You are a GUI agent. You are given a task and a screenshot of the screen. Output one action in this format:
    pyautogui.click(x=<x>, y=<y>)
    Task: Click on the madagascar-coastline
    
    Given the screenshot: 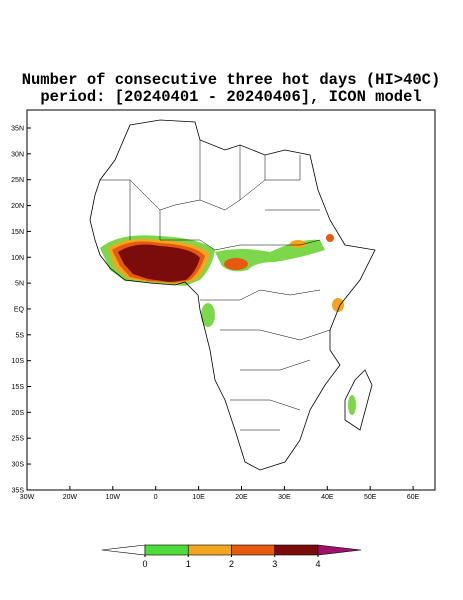 What is the action you would take?
    pyautogui.click(x=358, y=400)
    